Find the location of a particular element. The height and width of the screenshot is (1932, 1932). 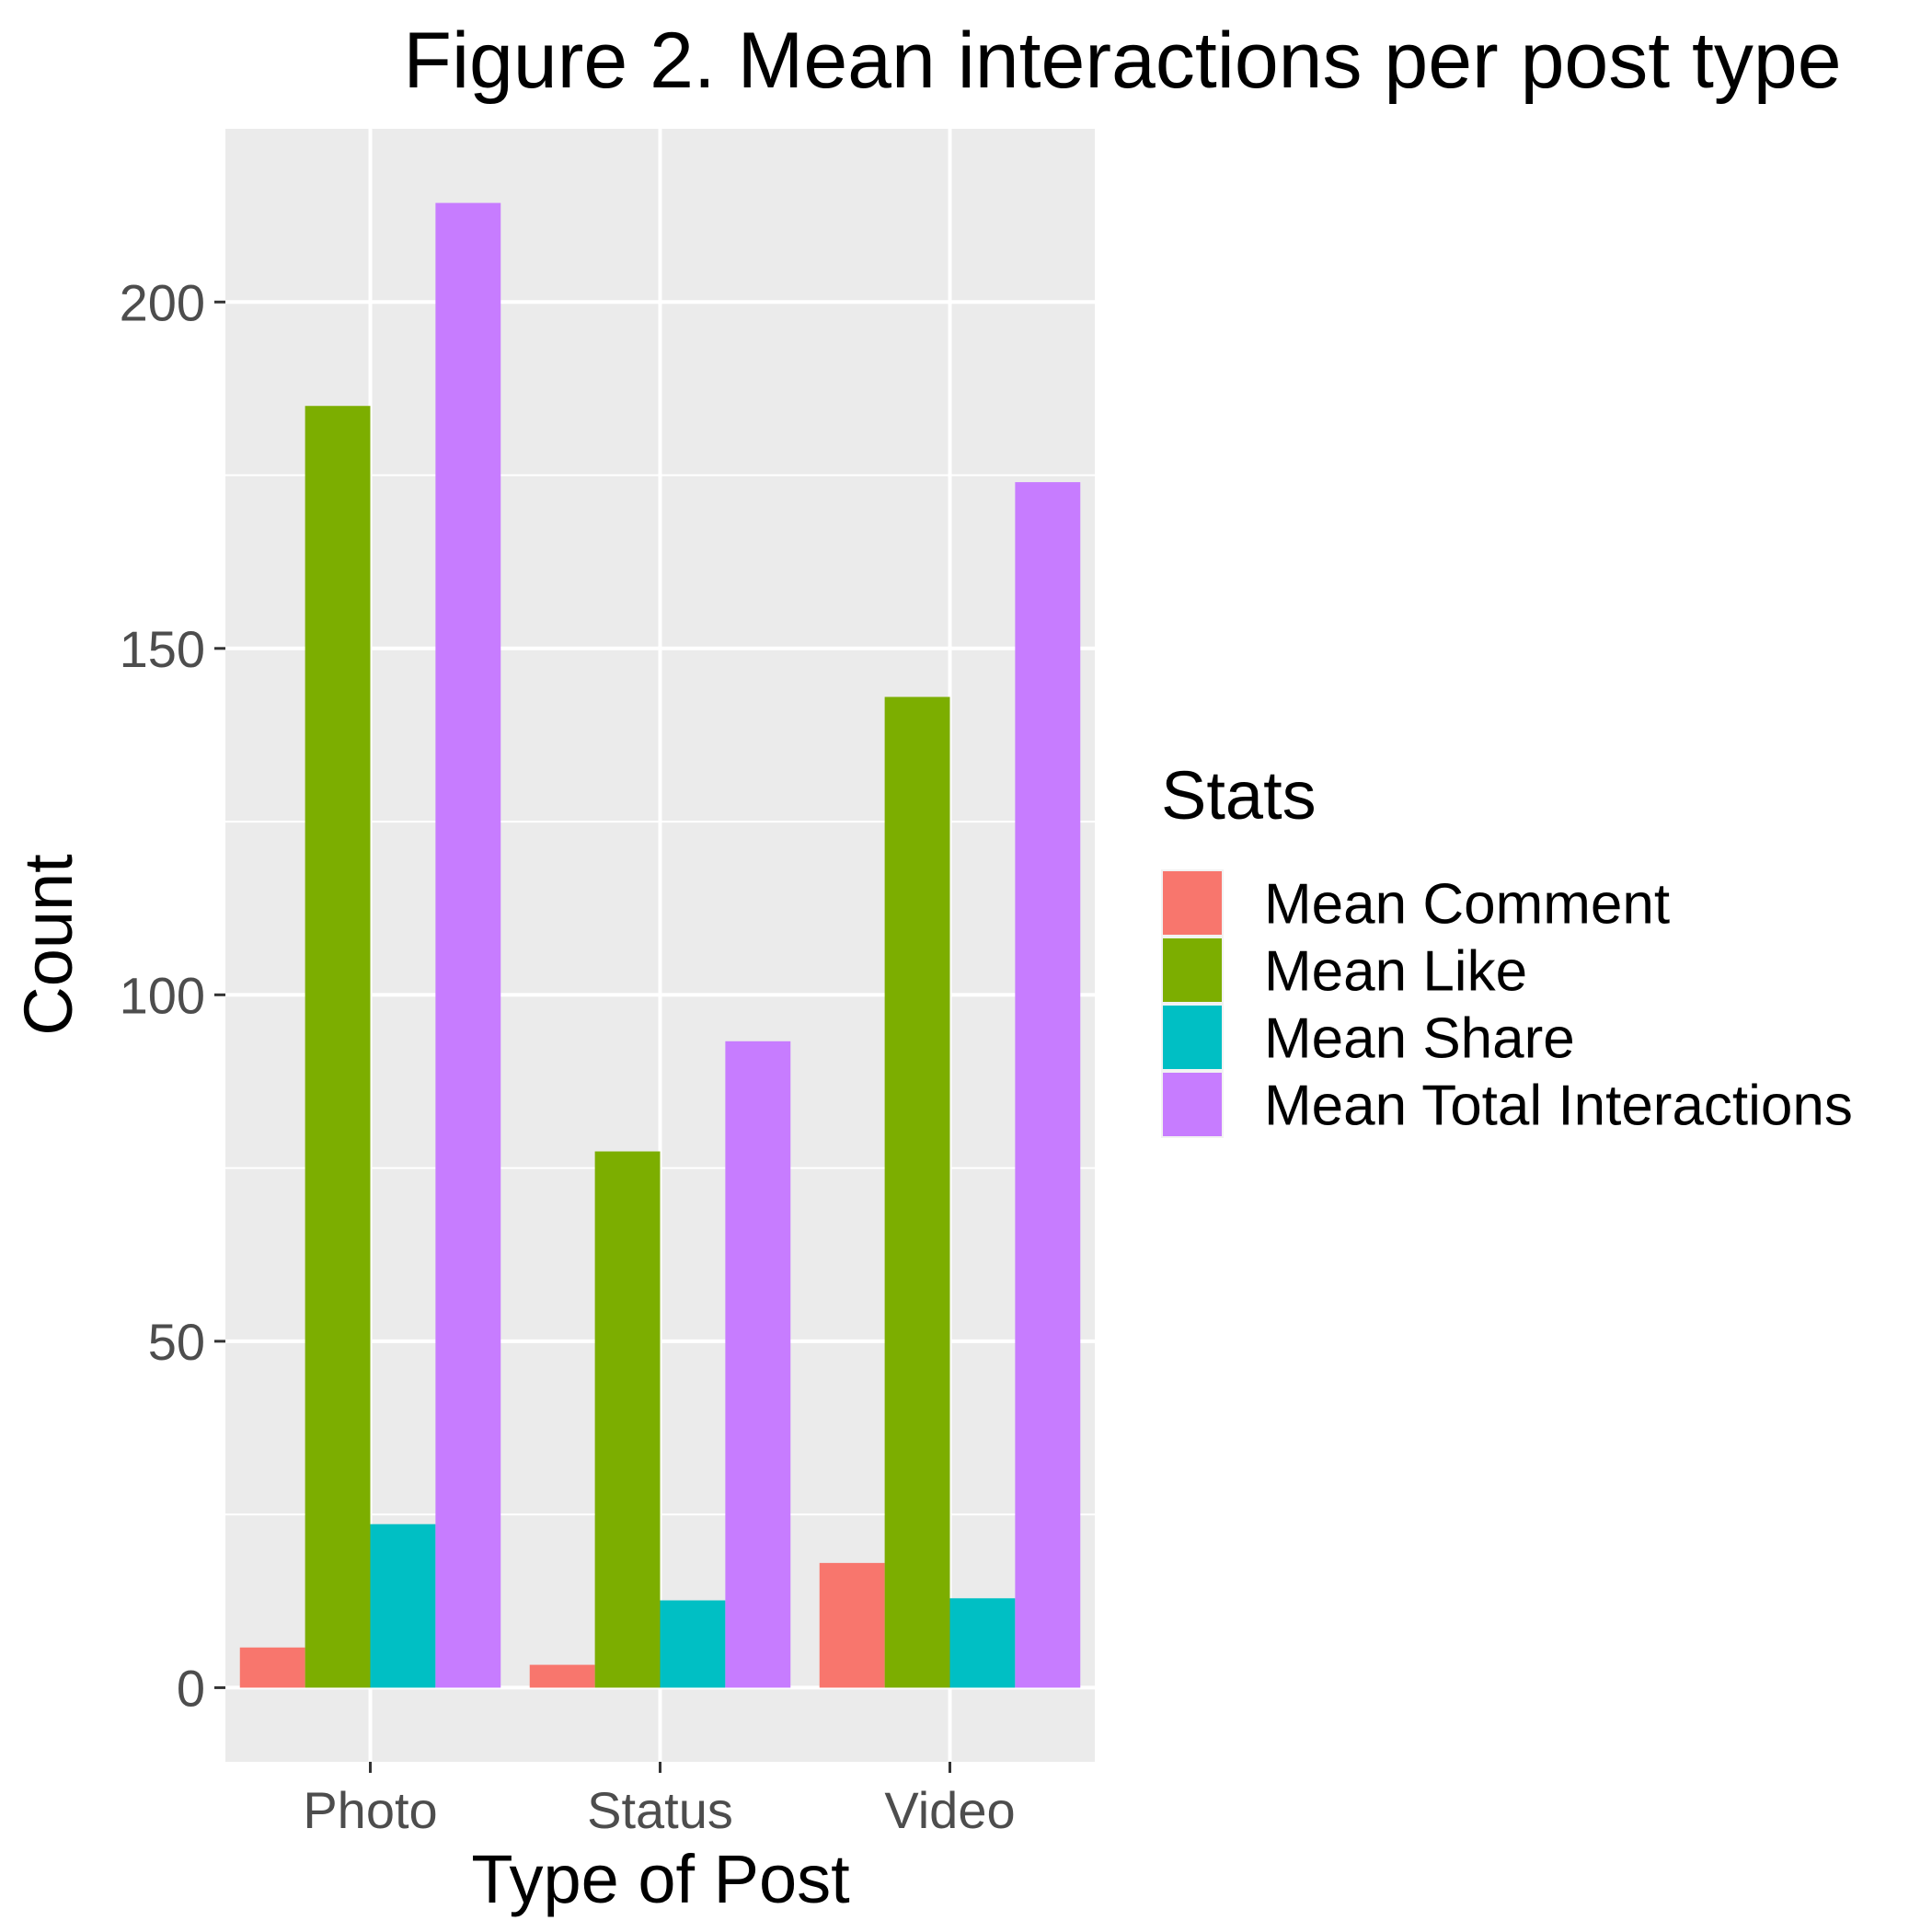

y-axis-title: Count is located at coordinates (48, 945).